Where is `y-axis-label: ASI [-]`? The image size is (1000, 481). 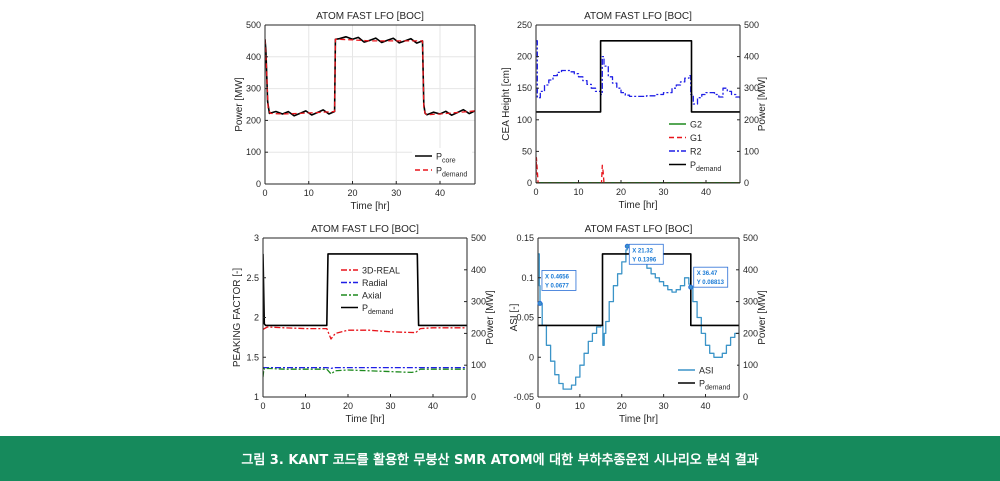
y-axis-label: ASI [-] is located at coordinates (514, 317).